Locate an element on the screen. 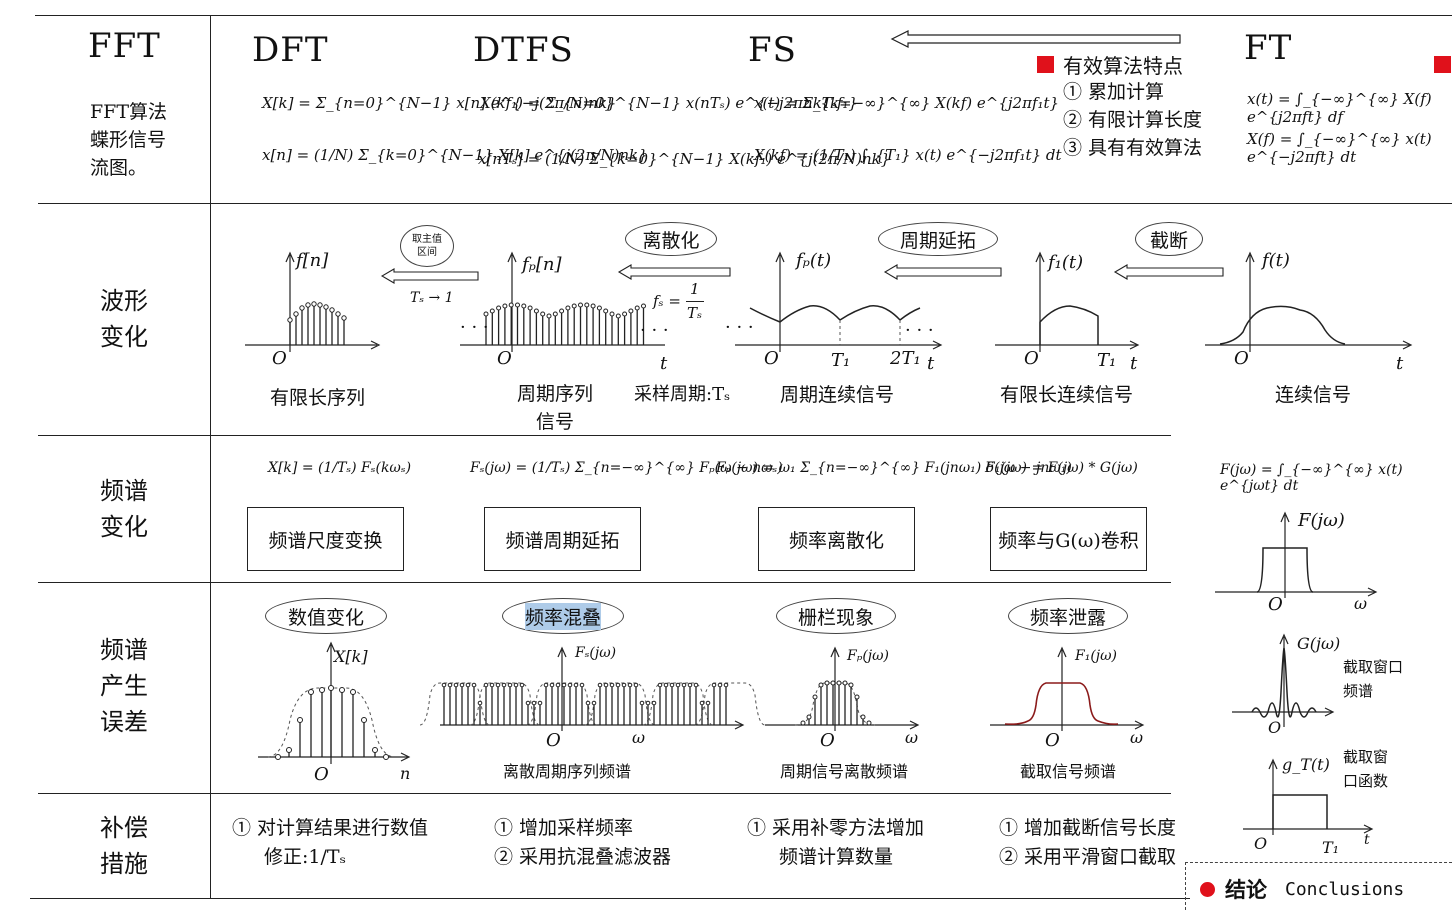 This screenshot has height=910, width=1452. ft-formula-1: x(t) = ∫_{−∞}^{∞} X(f) e^{j2πft} df is located at coordinates (1339, 108).